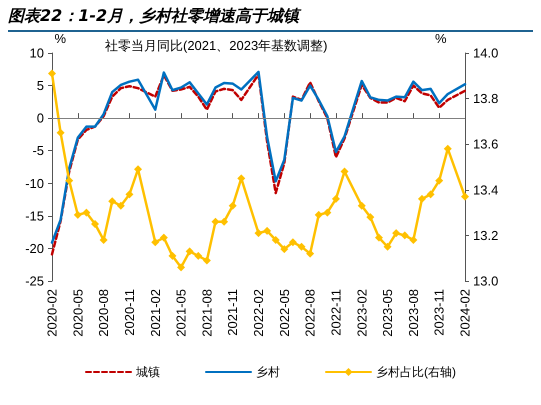 The image size is (541, 405). I want to click on x-tick-label: 2021-11, so click(232, 312).